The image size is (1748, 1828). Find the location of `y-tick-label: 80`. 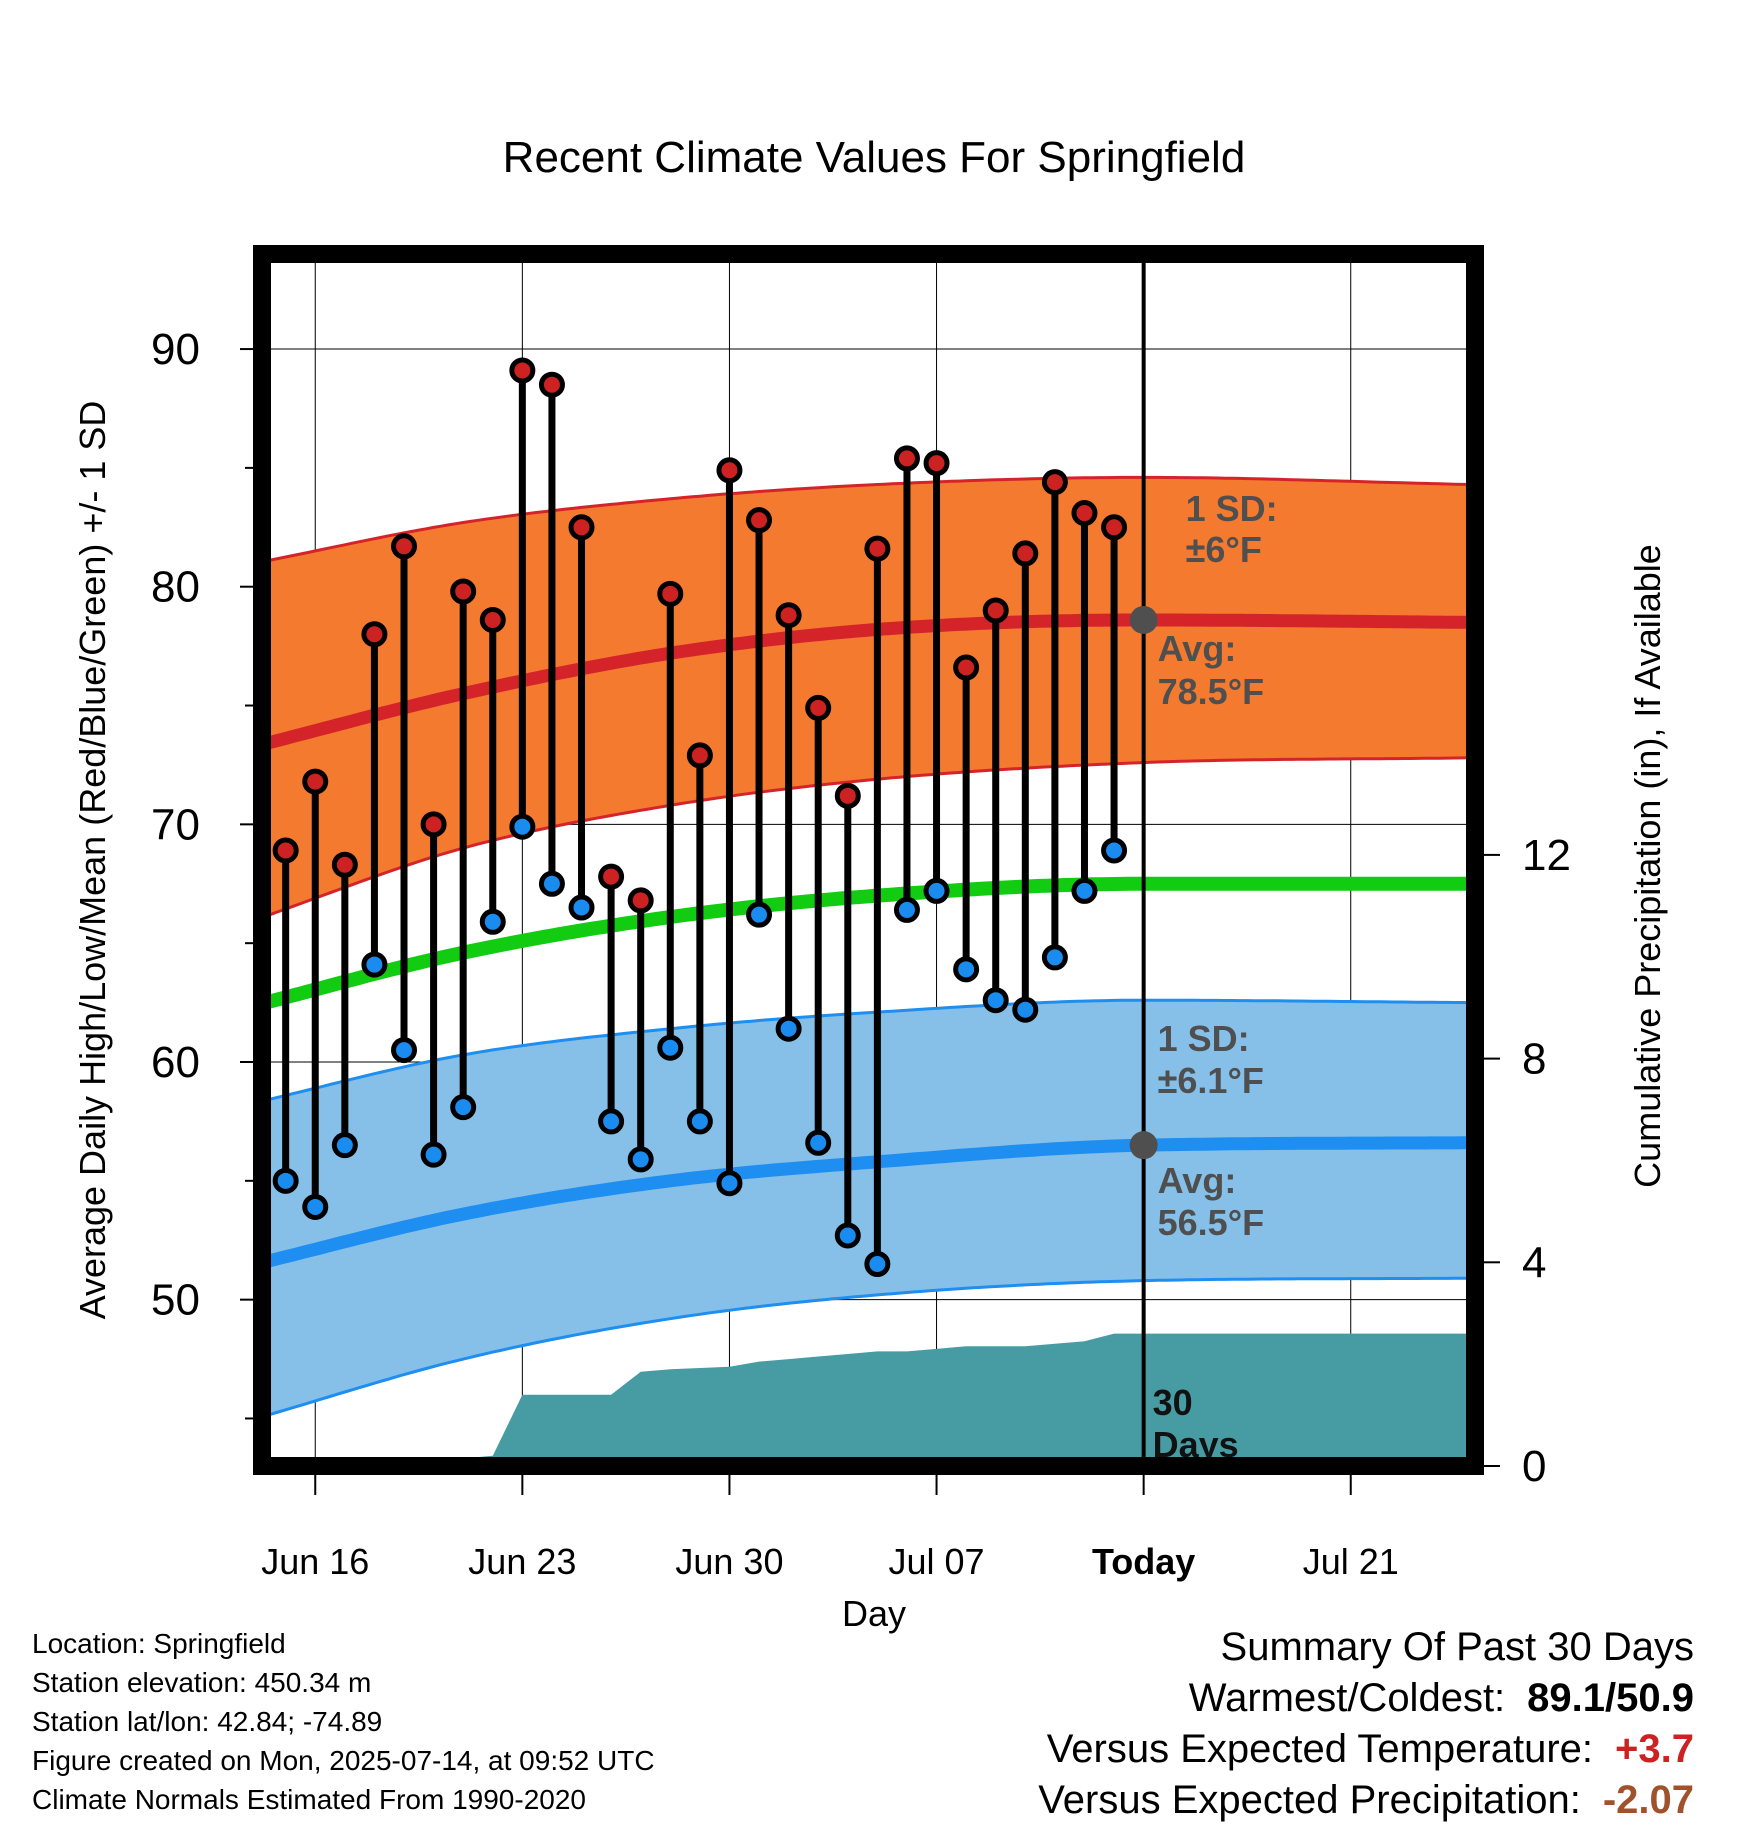

y-tick-label: 80 is located at coordinates (175, 587).